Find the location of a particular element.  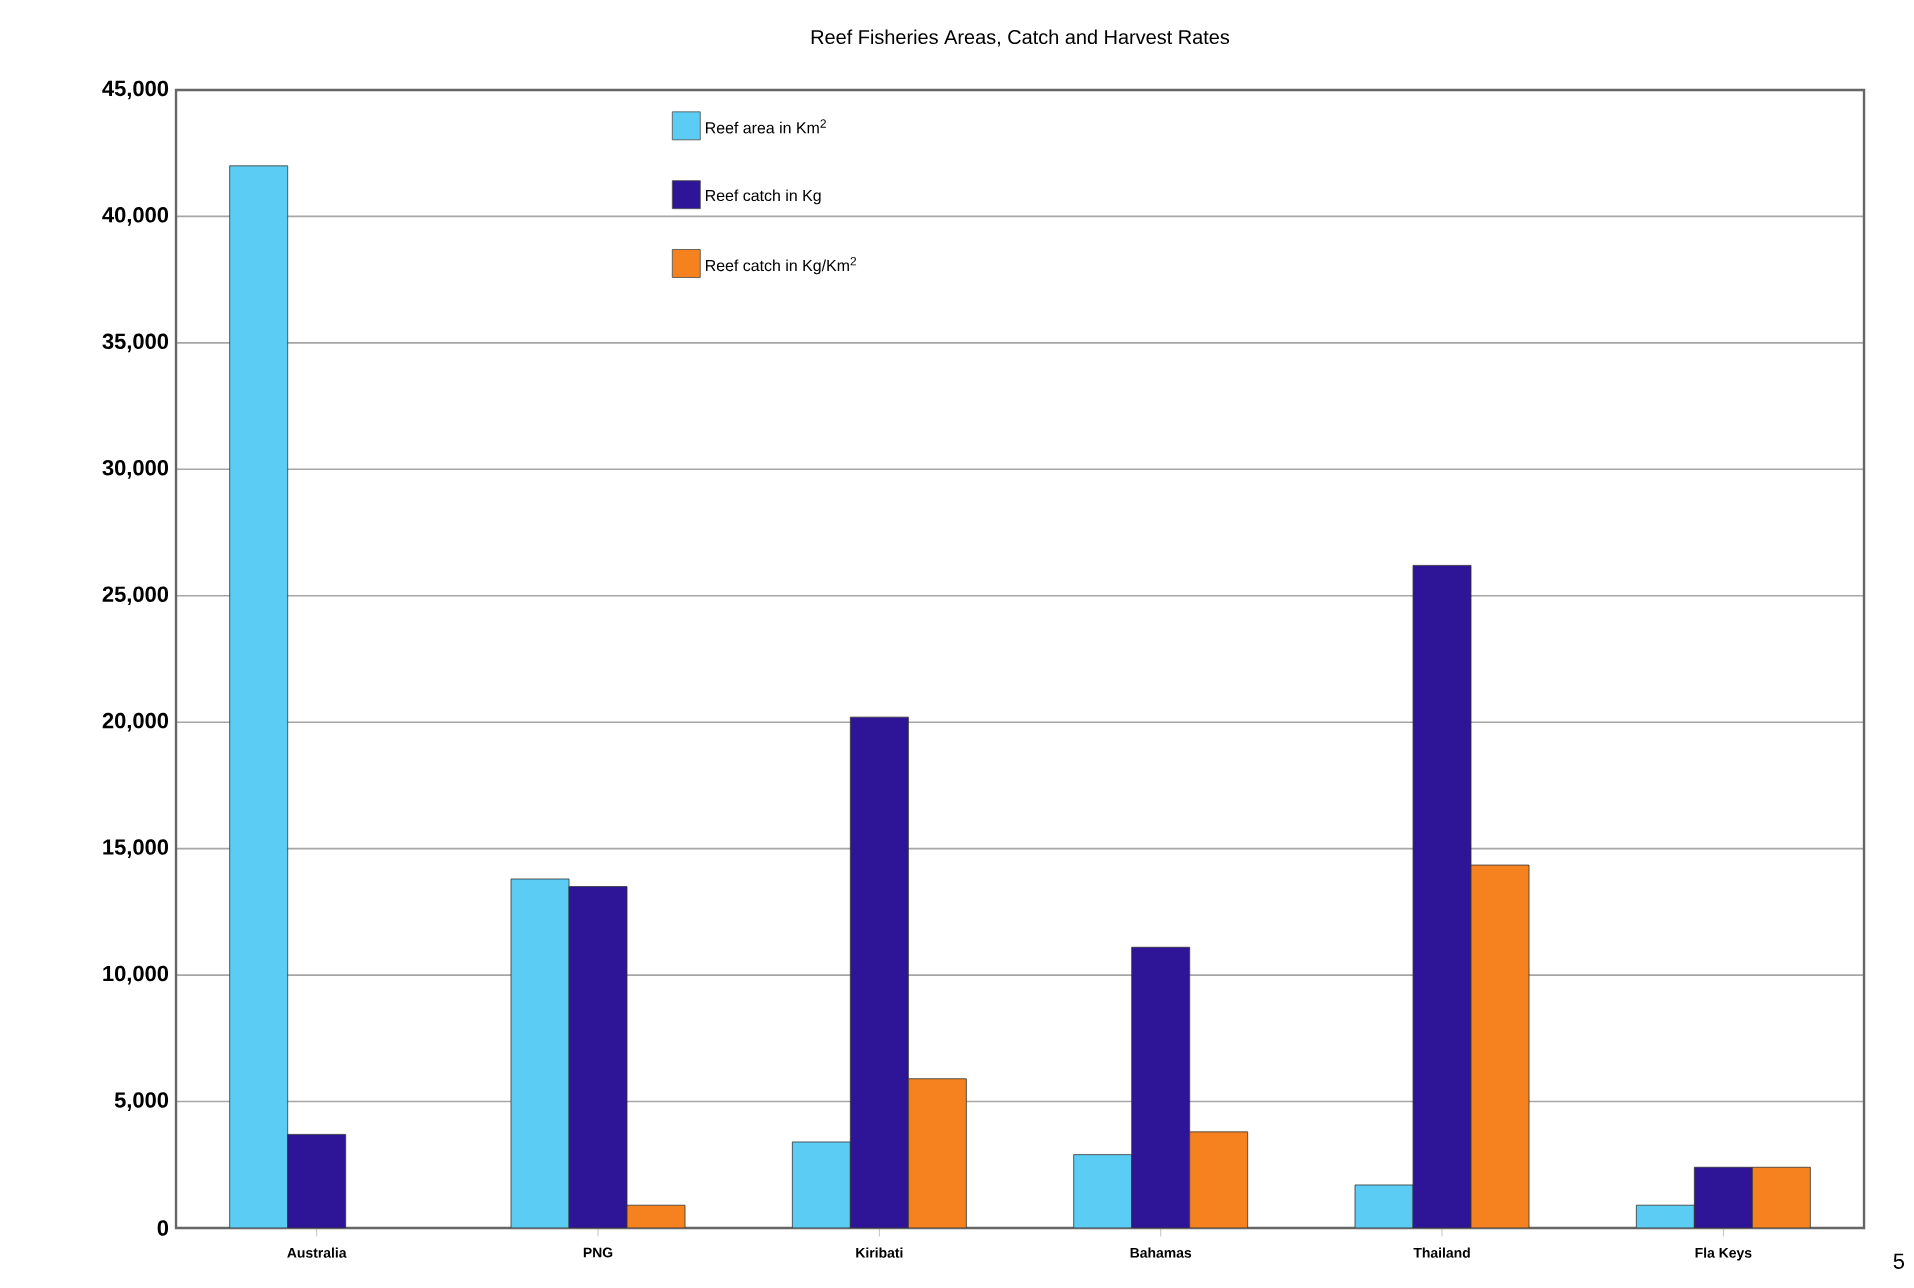

y-tick-label: 10,000 is located at coordinates (136, 975).